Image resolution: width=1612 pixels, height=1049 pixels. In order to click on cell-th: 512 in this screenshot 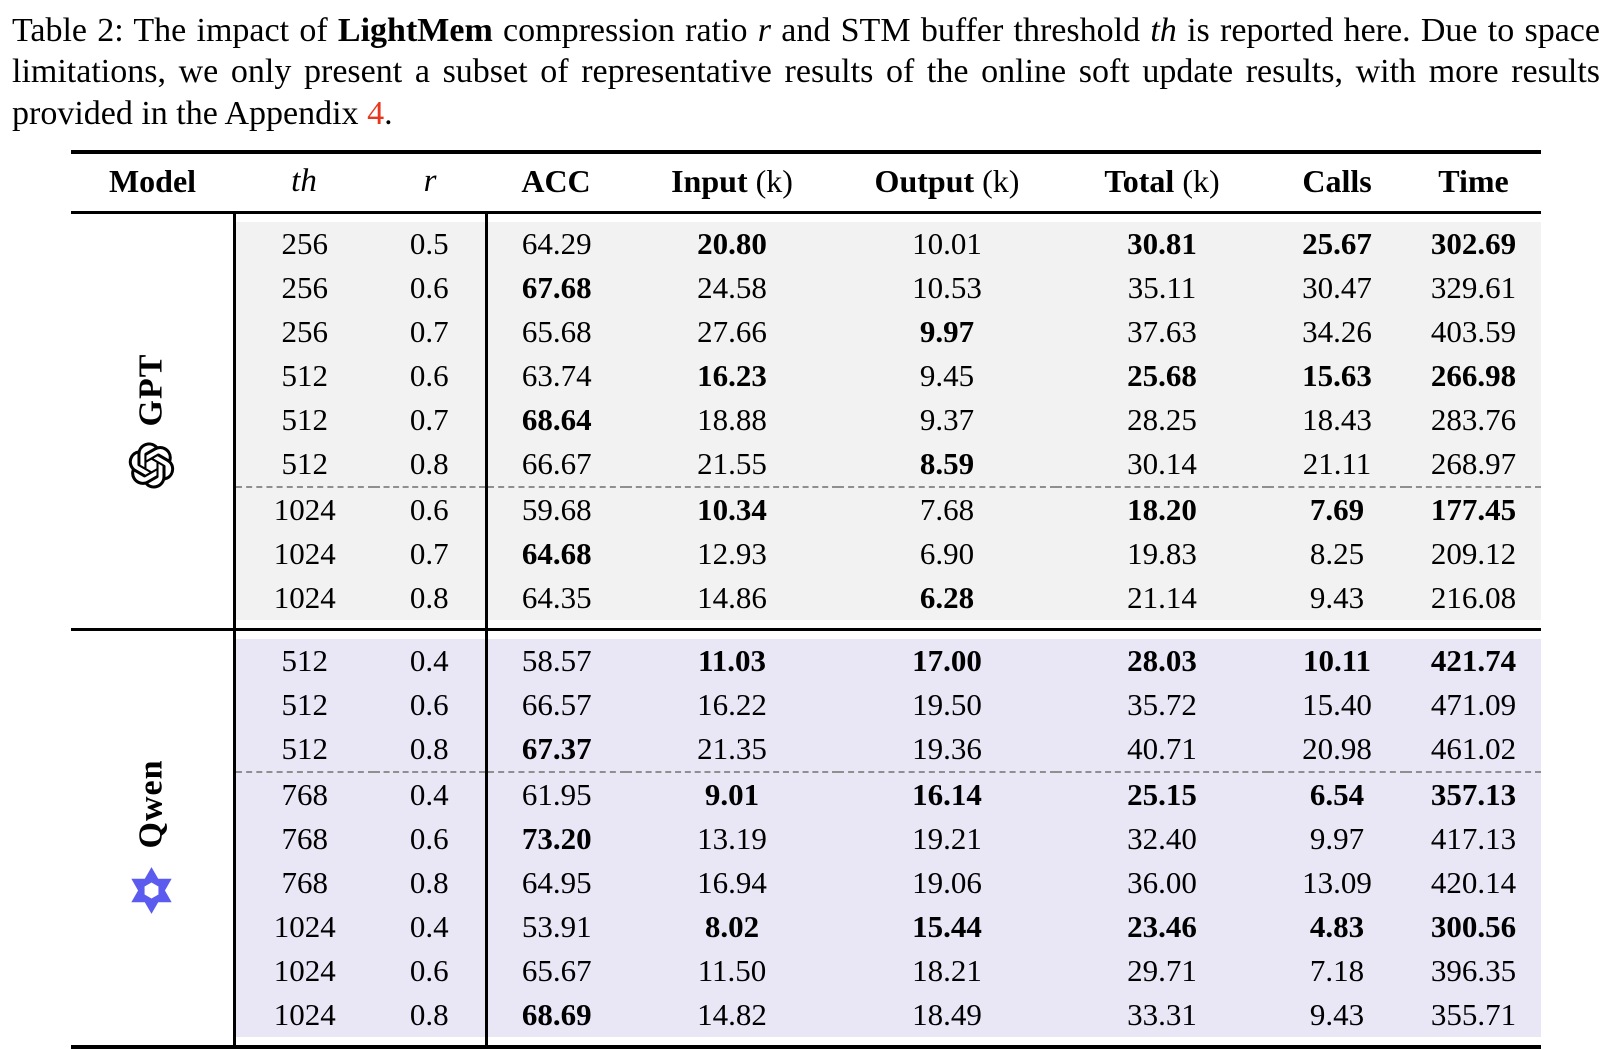, I will do `click(303, 465)`.